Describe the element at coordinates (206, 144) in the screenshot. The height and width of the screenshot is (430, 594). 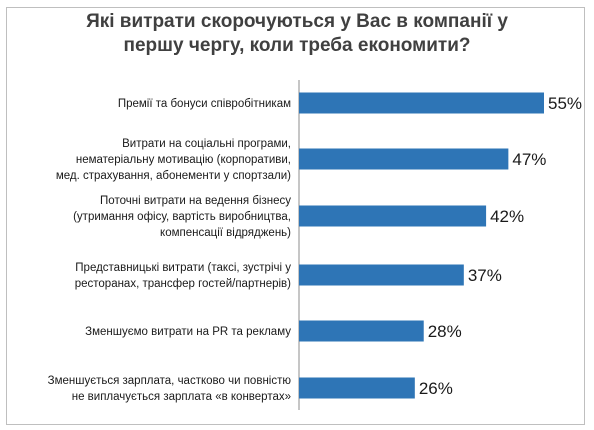
I see `category-label-2-line-1: Витрати на соціальні програми,` at that location.